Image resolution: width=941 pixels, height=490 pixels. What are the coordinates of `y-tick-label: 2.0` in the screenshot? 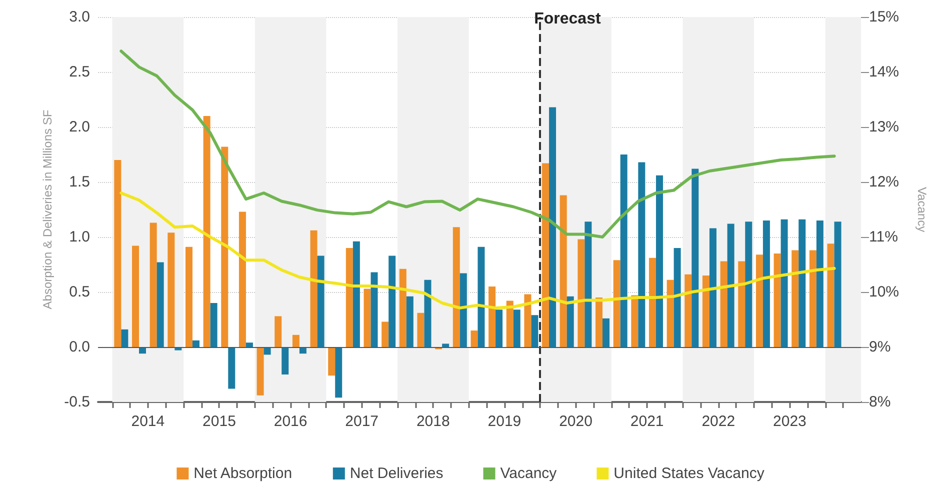 It's located at (79, 127).